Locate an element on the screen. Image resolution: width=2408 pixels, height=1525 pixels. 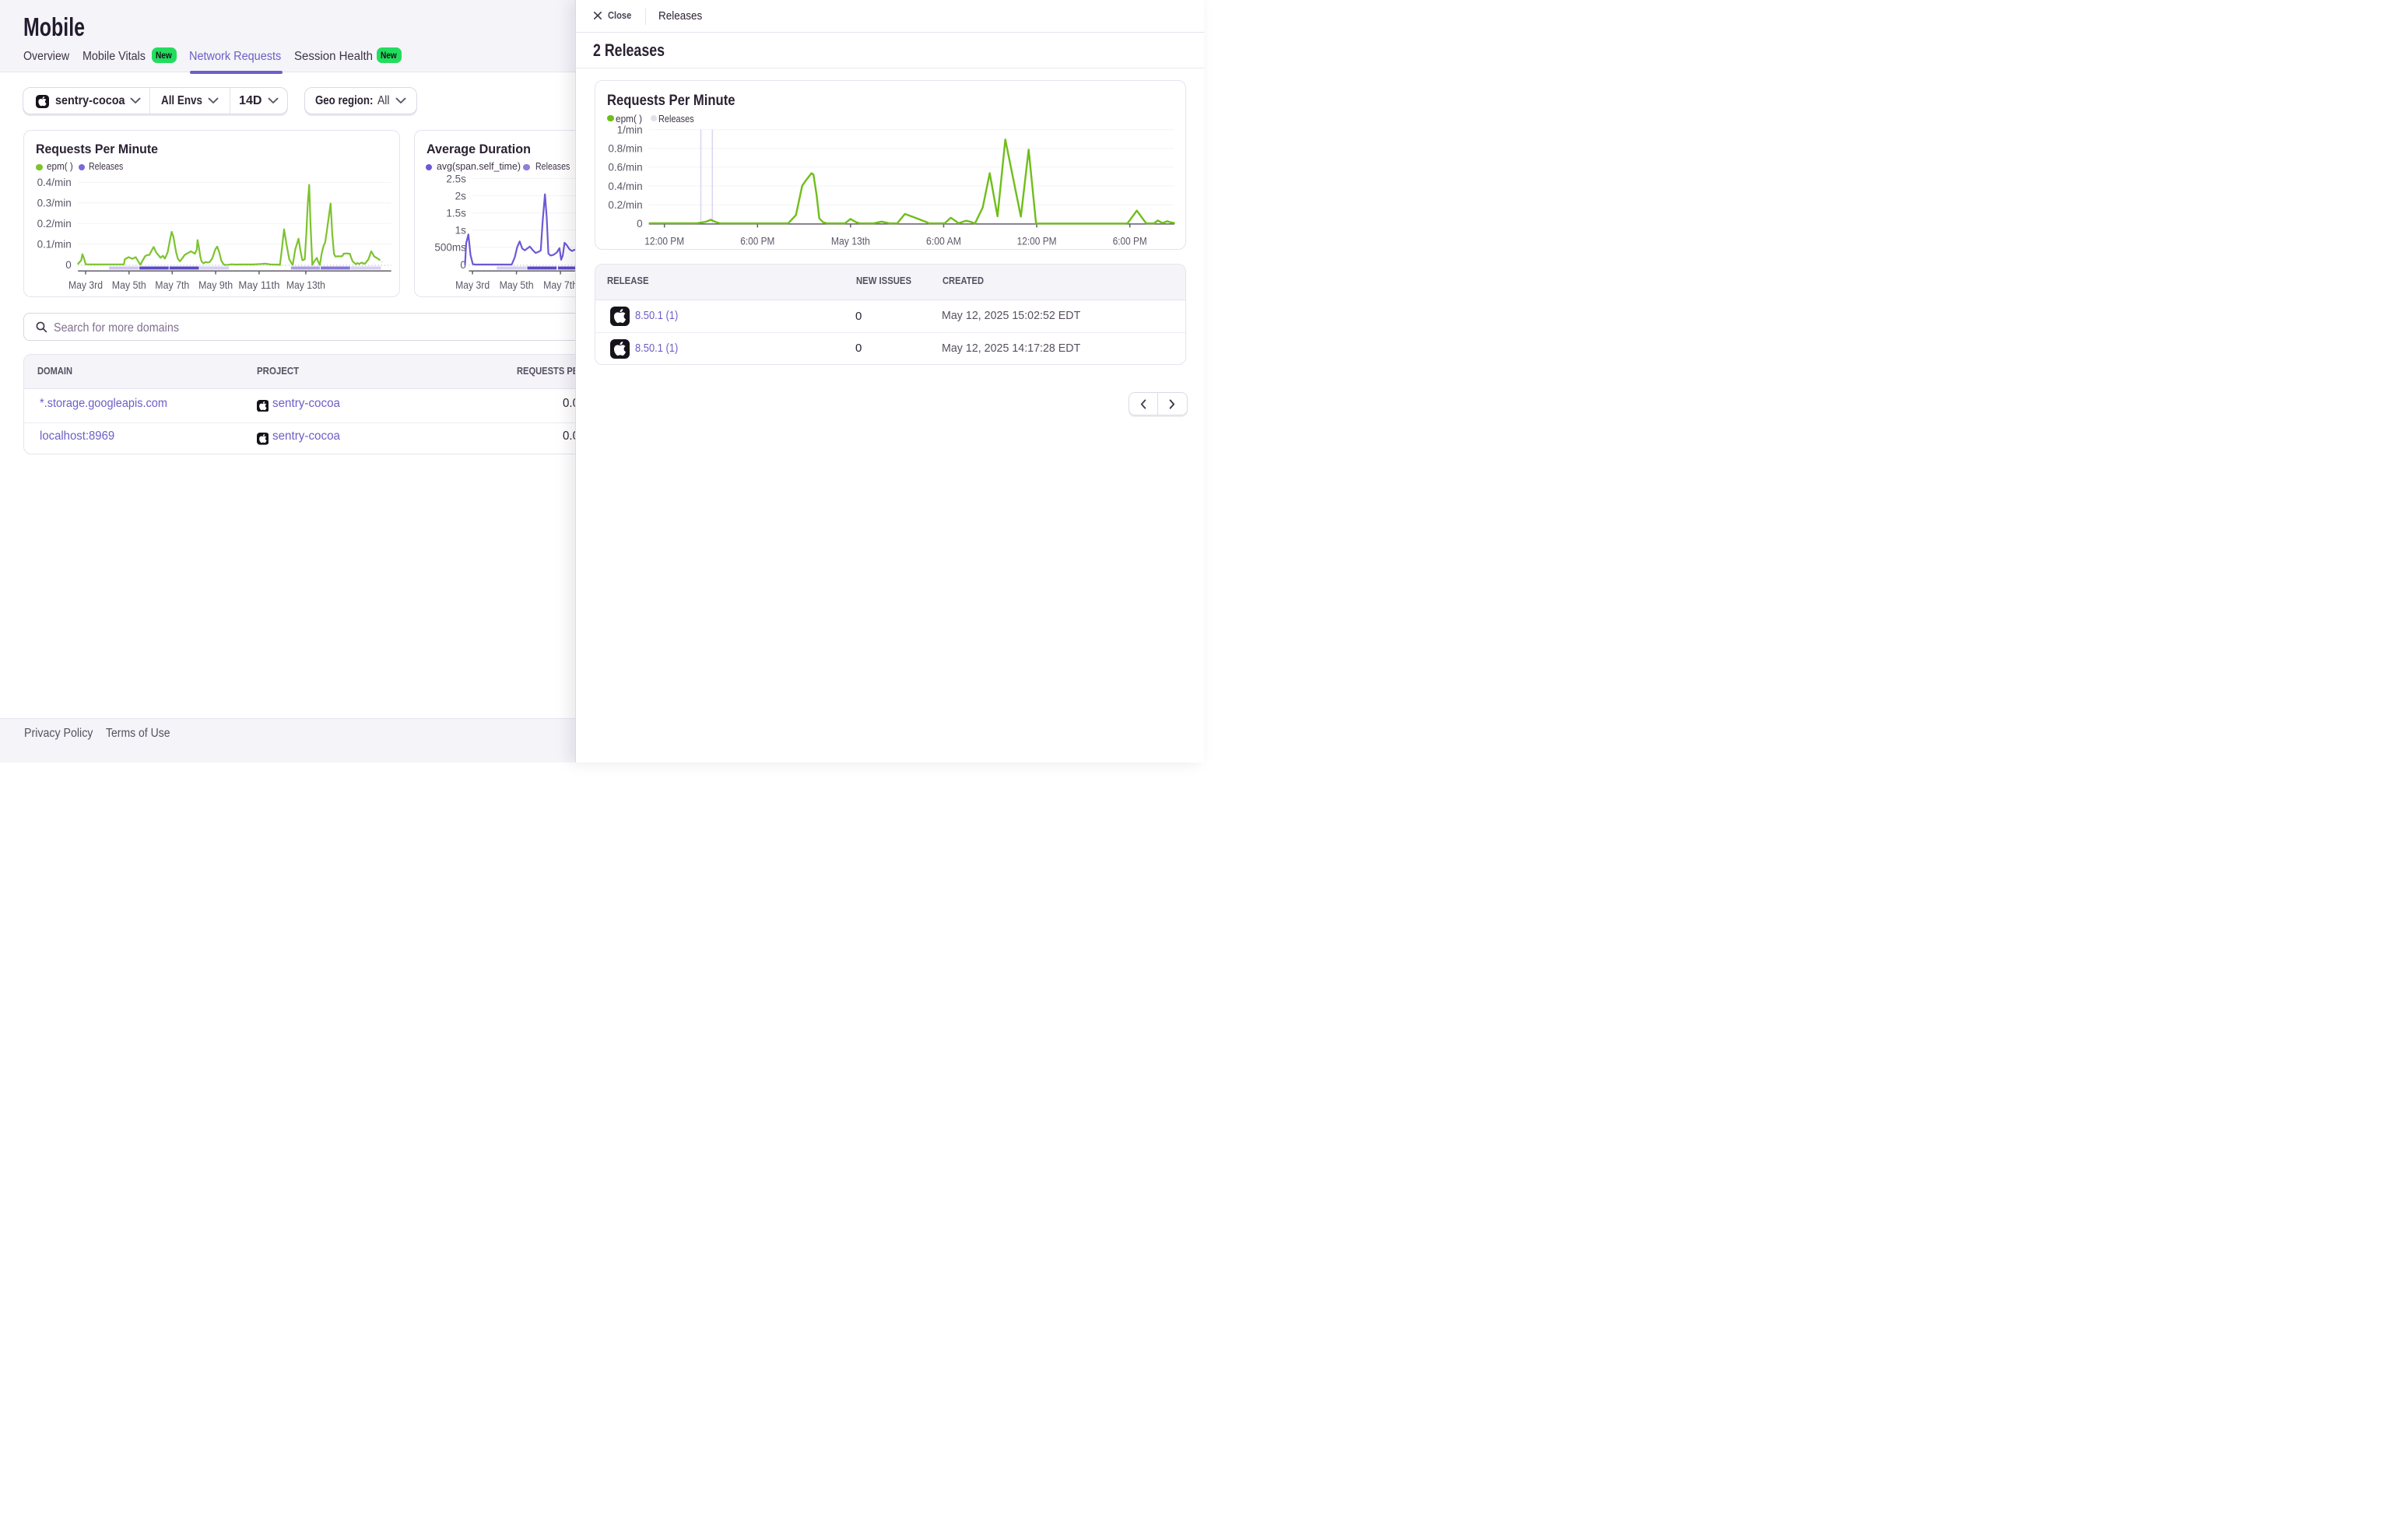
svg-text: 6:00 AM is located at coordinates (943, 241).